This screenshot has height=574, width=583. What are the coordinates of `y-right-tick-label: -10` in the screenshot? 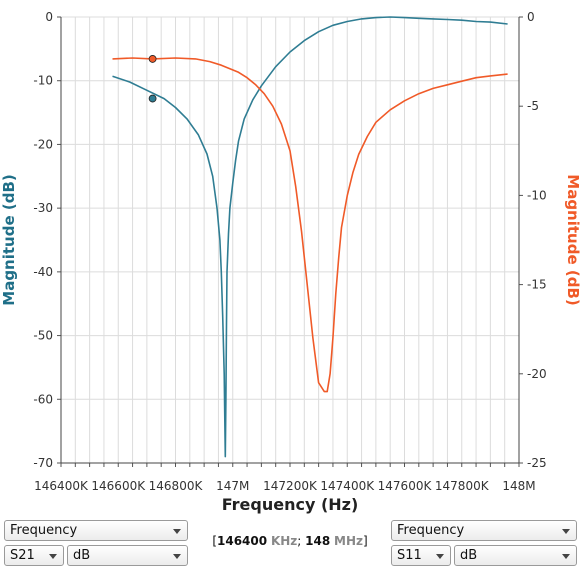 It's located at (537, 195).